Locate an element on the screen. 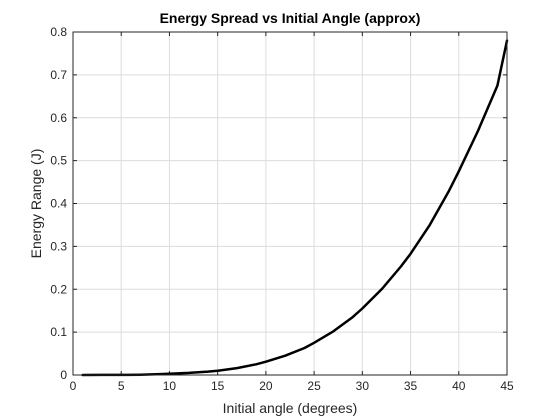 This screenshot has height=420, width=560. x-tick-label: 30 is located at coordinates (363, 386).